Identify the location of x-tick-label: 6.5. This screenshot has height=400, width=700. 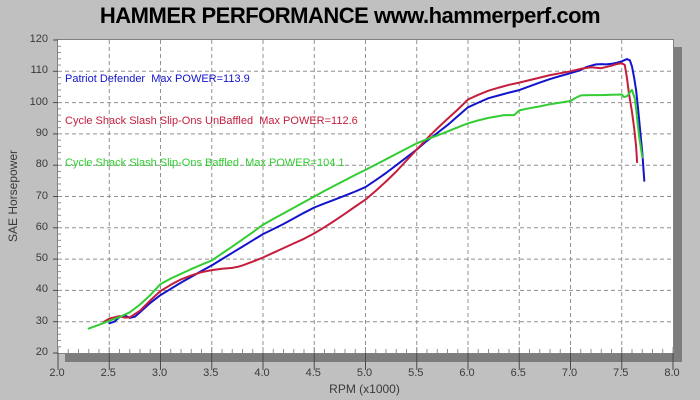
(518, 373).